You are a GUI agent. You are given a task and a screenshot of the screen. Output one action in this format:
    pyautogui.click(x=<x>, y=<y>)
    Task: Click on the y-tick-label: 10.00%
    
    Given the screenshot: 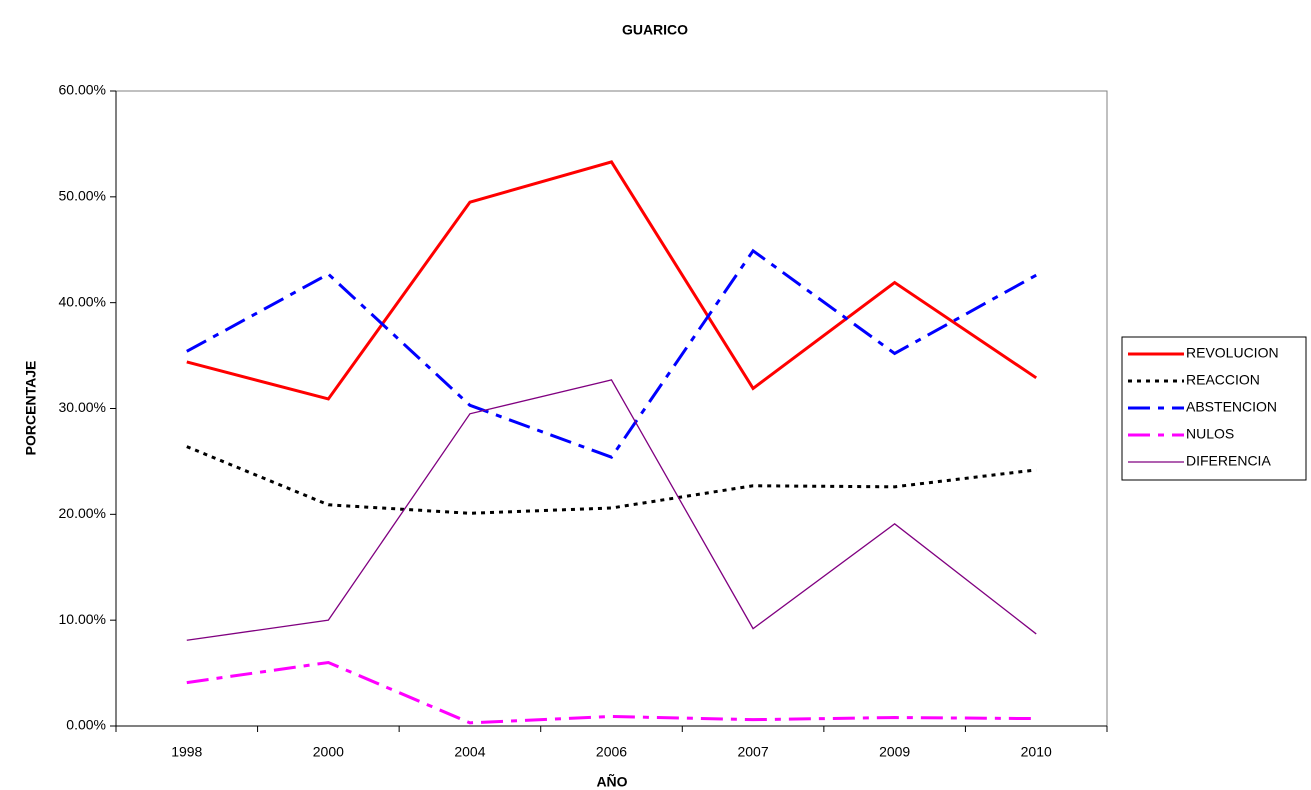 What is the action you would take?
    pyautogui.click(x=82, y=619)
    